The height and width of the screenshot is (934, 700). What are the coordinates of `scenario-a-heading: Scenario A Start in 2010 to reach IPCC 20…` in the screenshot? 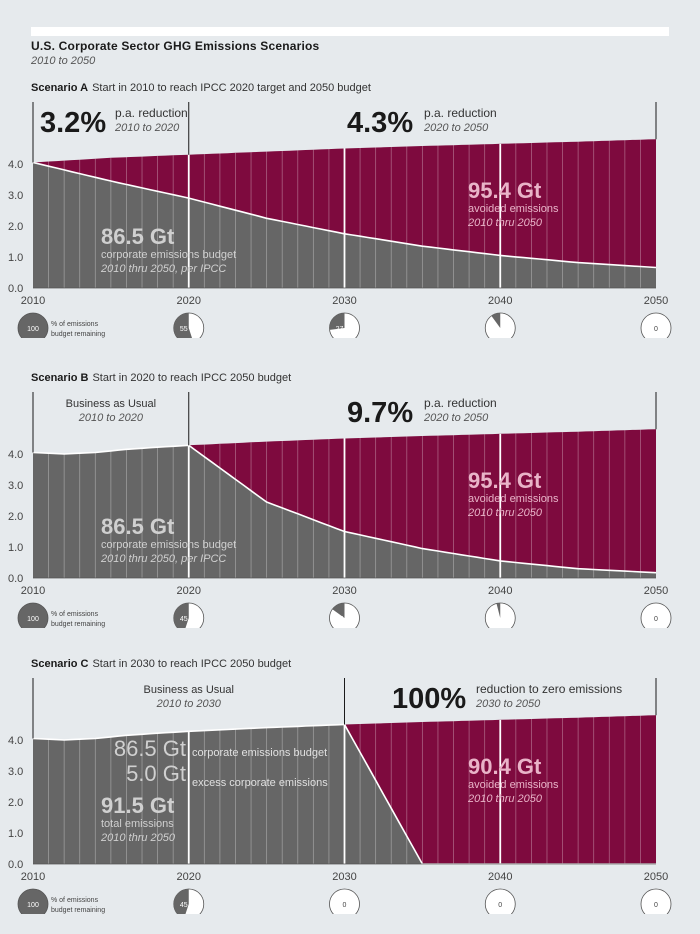 It's located at (201, 88).